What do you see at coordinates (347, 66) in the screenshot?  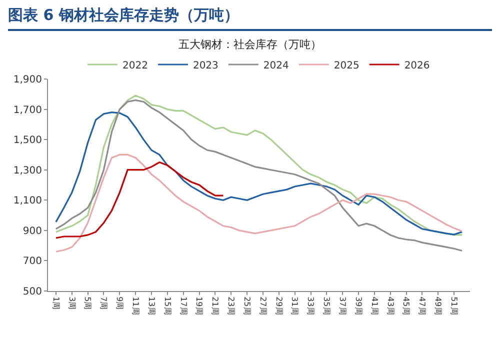 I see `legend-label: 2025` at bounding box center [347, 66].